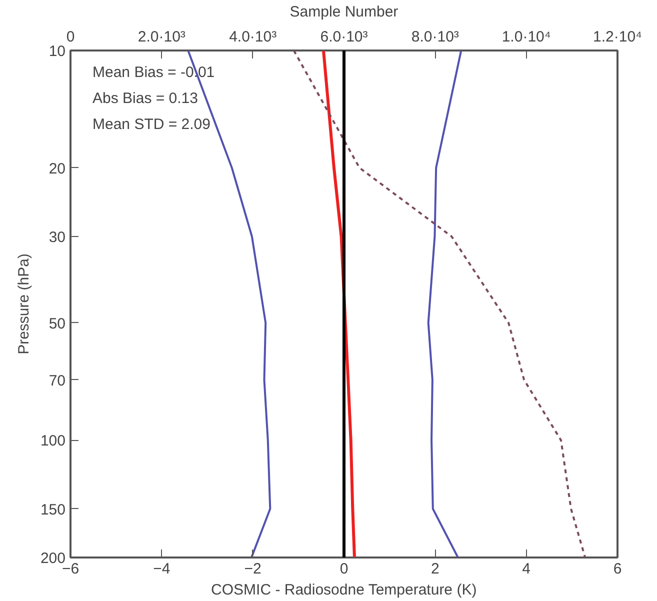 The image size is (657, 601). What do you see at coordinates (53, 558) in the screenshot?
I see `y-tick-label: 200` at bounding box center [53, 558].